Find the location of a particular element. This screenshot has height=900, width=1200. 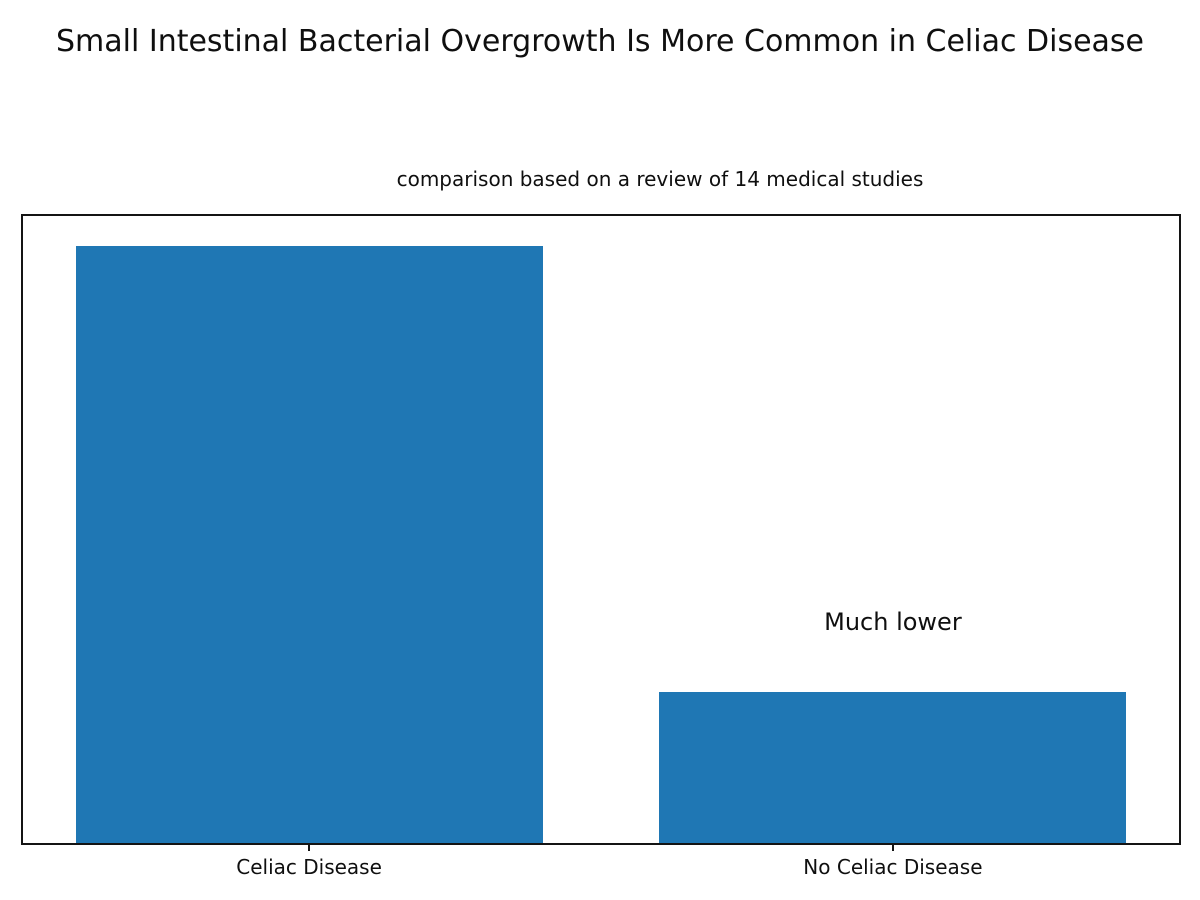

annotation: Much lower is located at coordinates (893, 622).